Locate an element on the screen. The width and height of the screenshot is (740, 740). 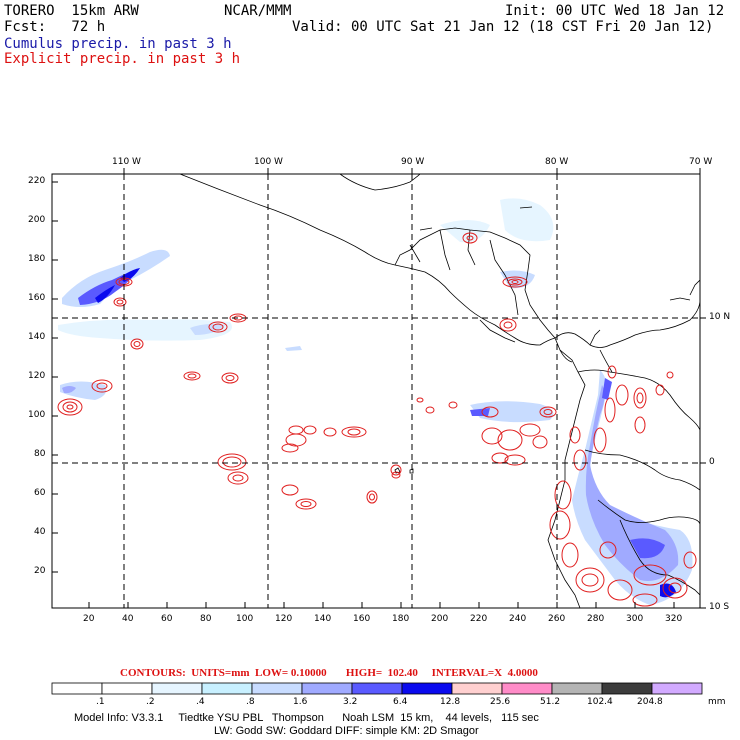
colorbar-label: .8 is located at coordinates (250, 702).